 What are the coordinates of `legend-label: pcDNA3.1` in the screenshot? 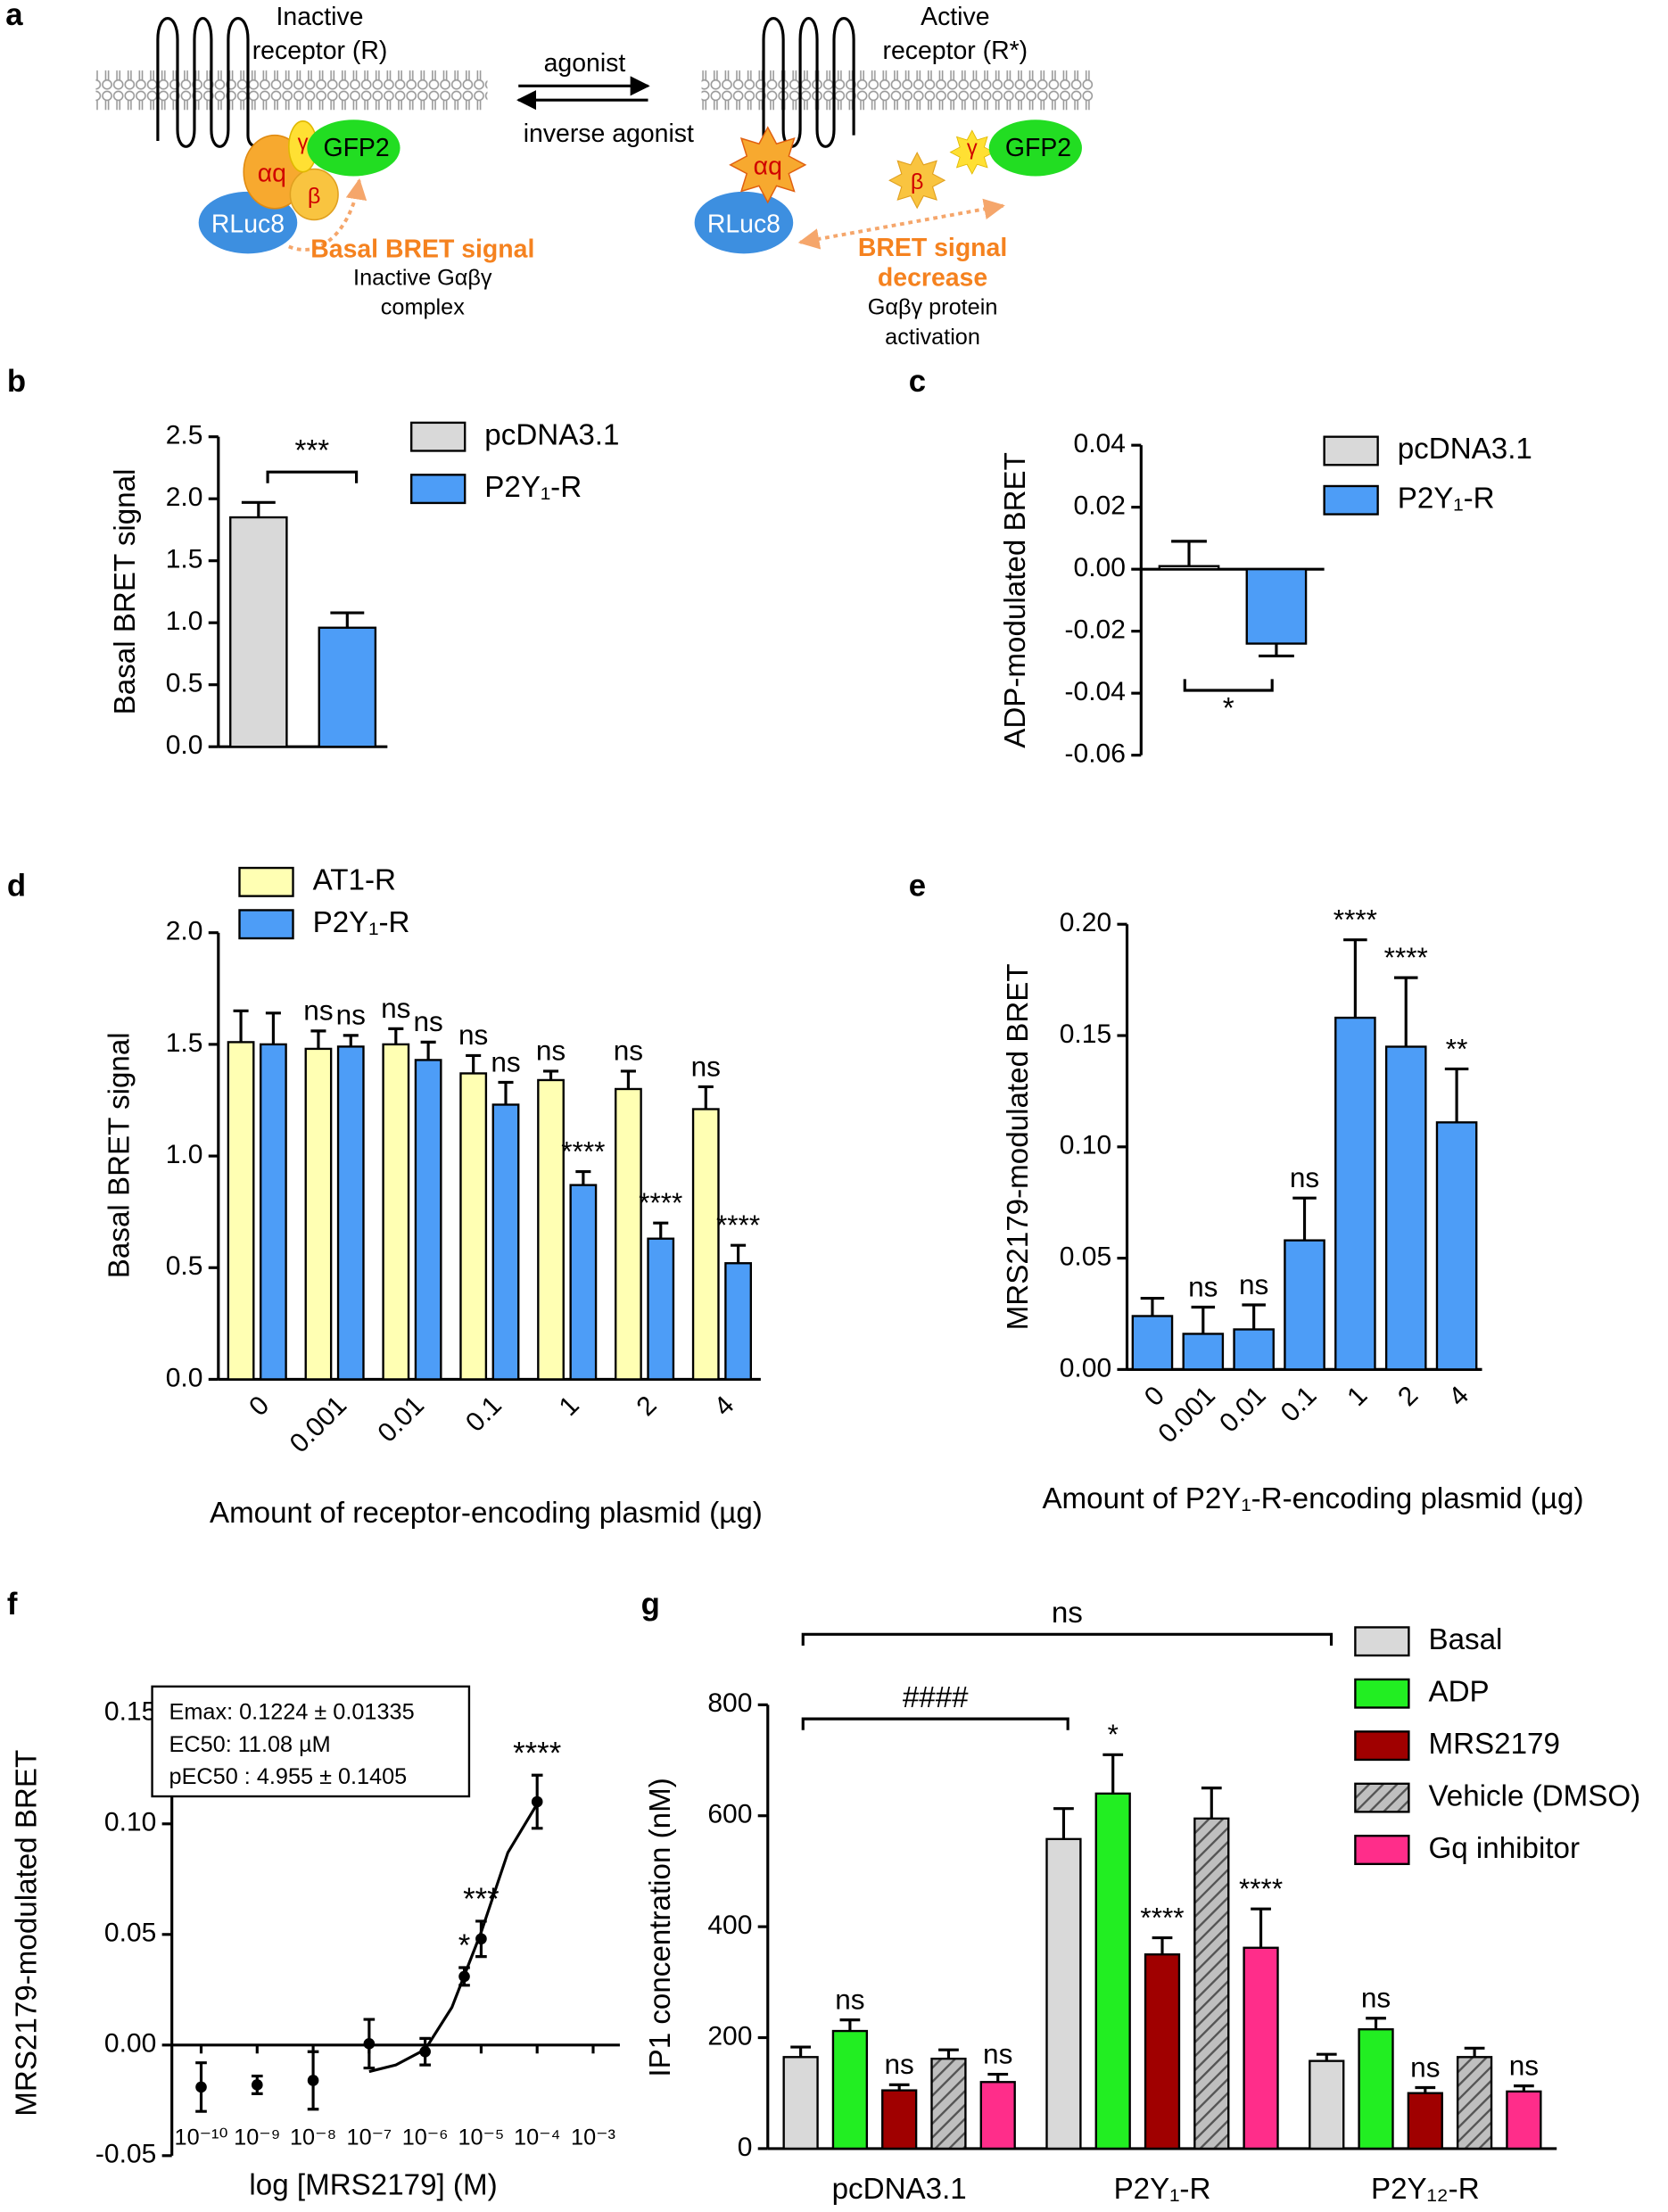 It's located at (1465, 450).